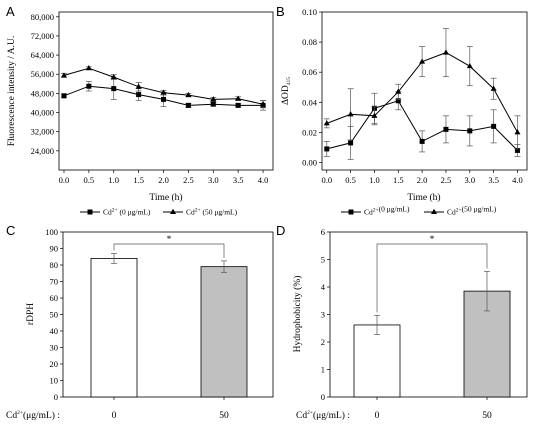 This screenshot has width=550, height=426. Describe the element at coordinates (42, 55) in the screenshot. I see `pA-y-tick-label: 64,000` at that location.